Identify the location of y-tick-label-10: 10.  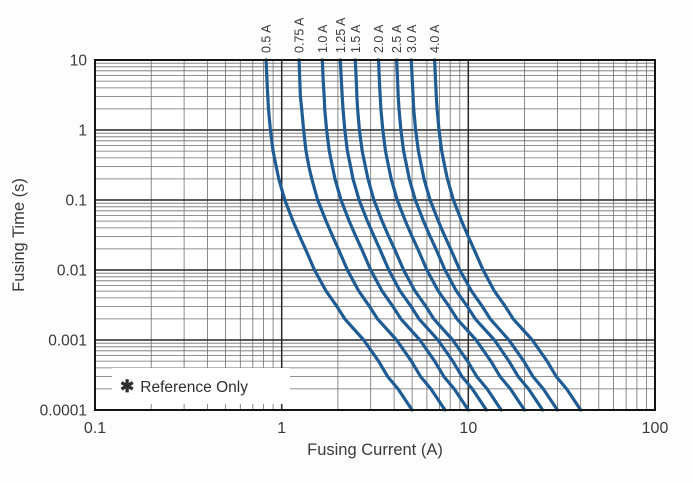
(79, 61).